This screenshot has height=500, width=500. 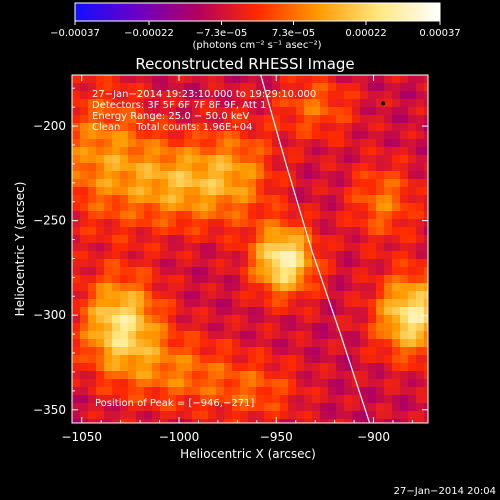 What do you see at coordinates (81, 437) in the screenshot?
I see `x-tick-label: −1050` at bounding box center [81, 437].